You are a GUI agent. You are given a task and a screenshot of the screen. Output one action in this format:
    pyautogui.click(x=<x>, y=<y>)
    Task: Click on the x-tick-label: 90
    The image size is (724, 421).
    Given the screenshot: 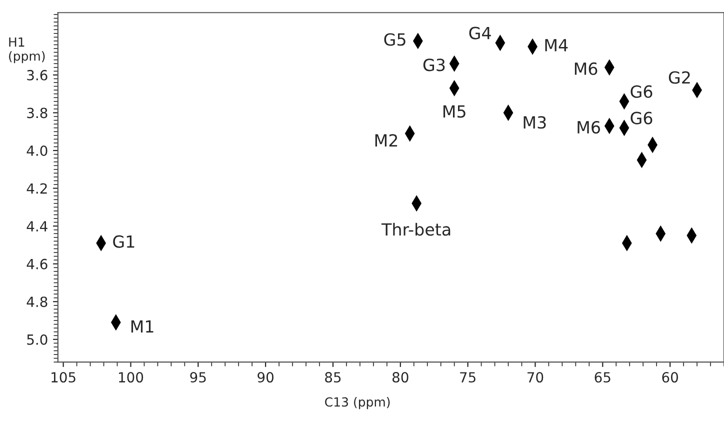 What is the action you would take?
    pyautogui.click(x=266, y=377)
    